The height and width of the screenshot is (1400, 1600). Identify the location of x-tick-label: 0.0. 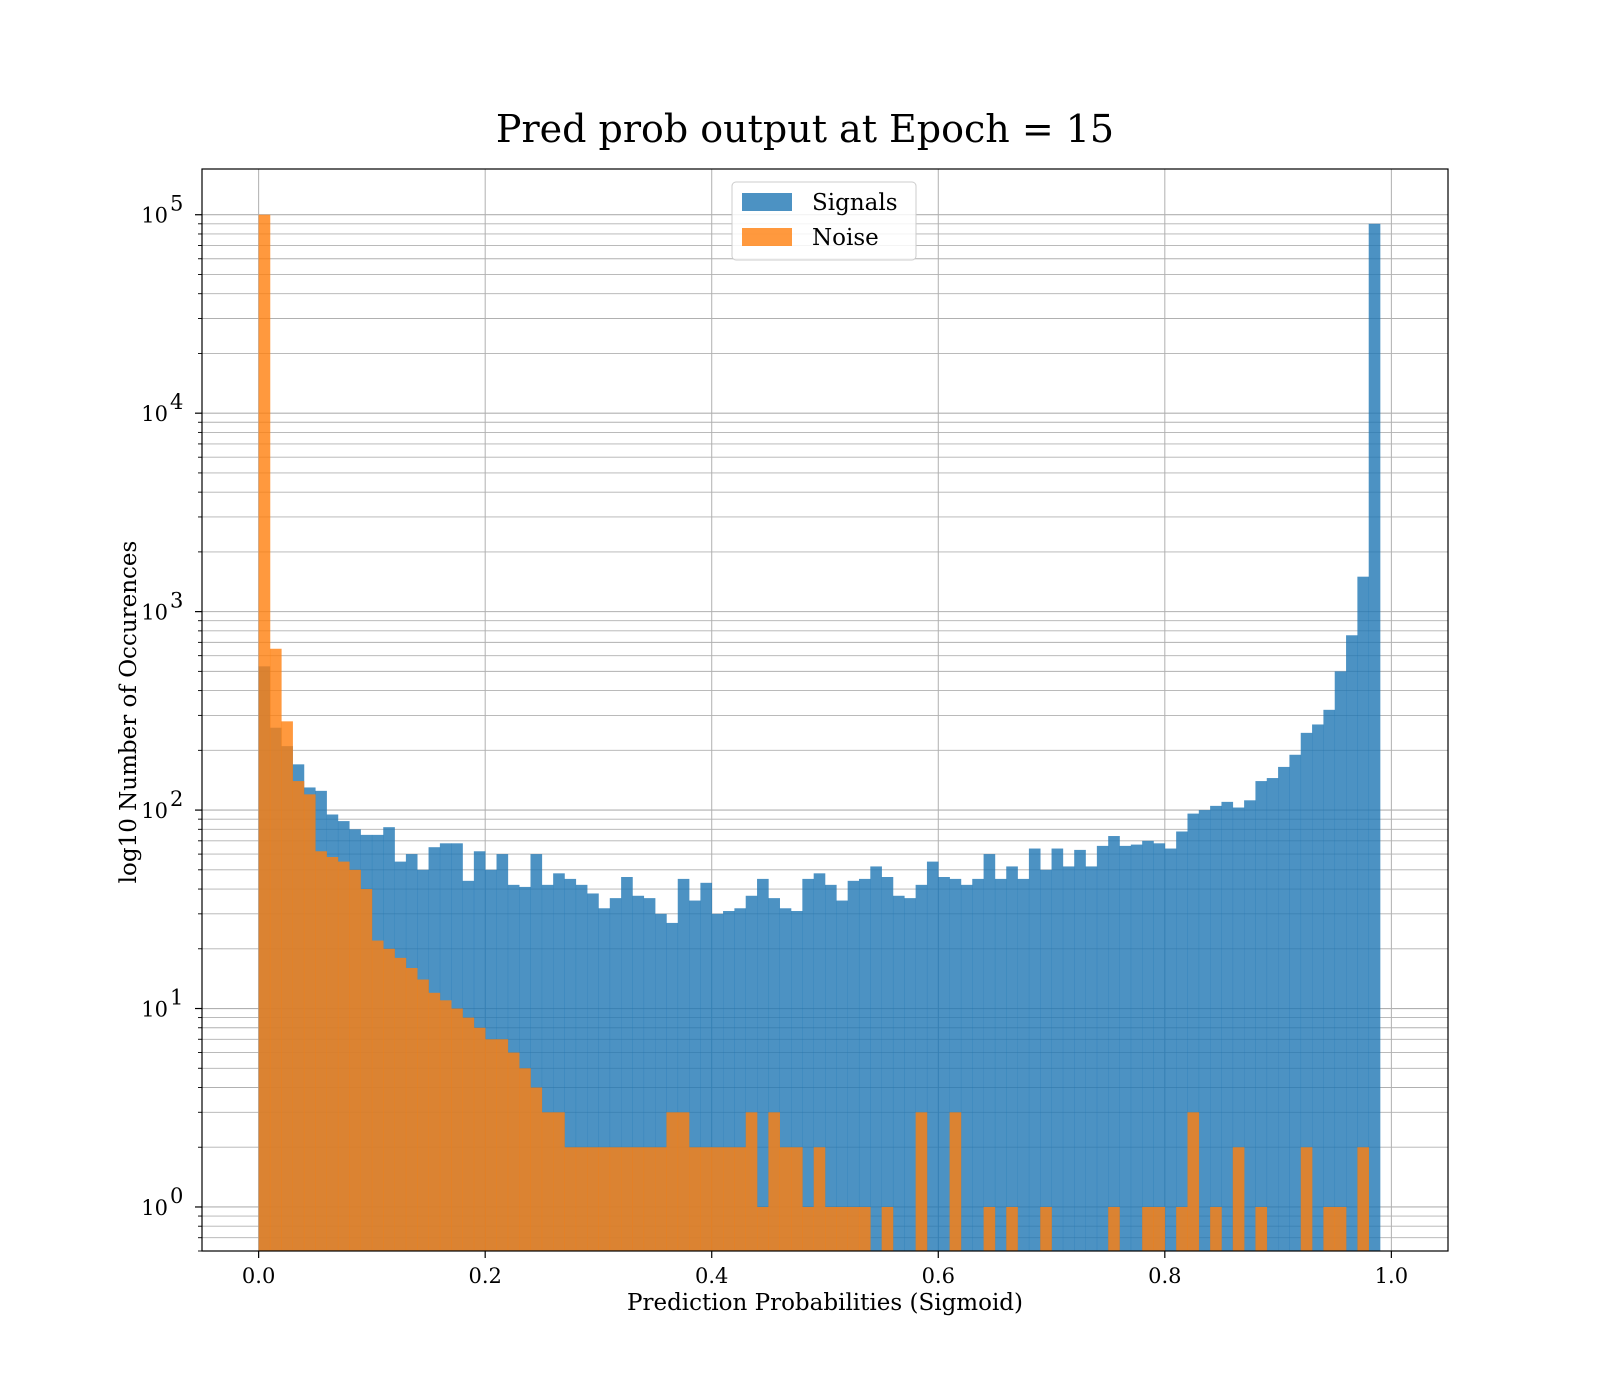
(258, 1276).